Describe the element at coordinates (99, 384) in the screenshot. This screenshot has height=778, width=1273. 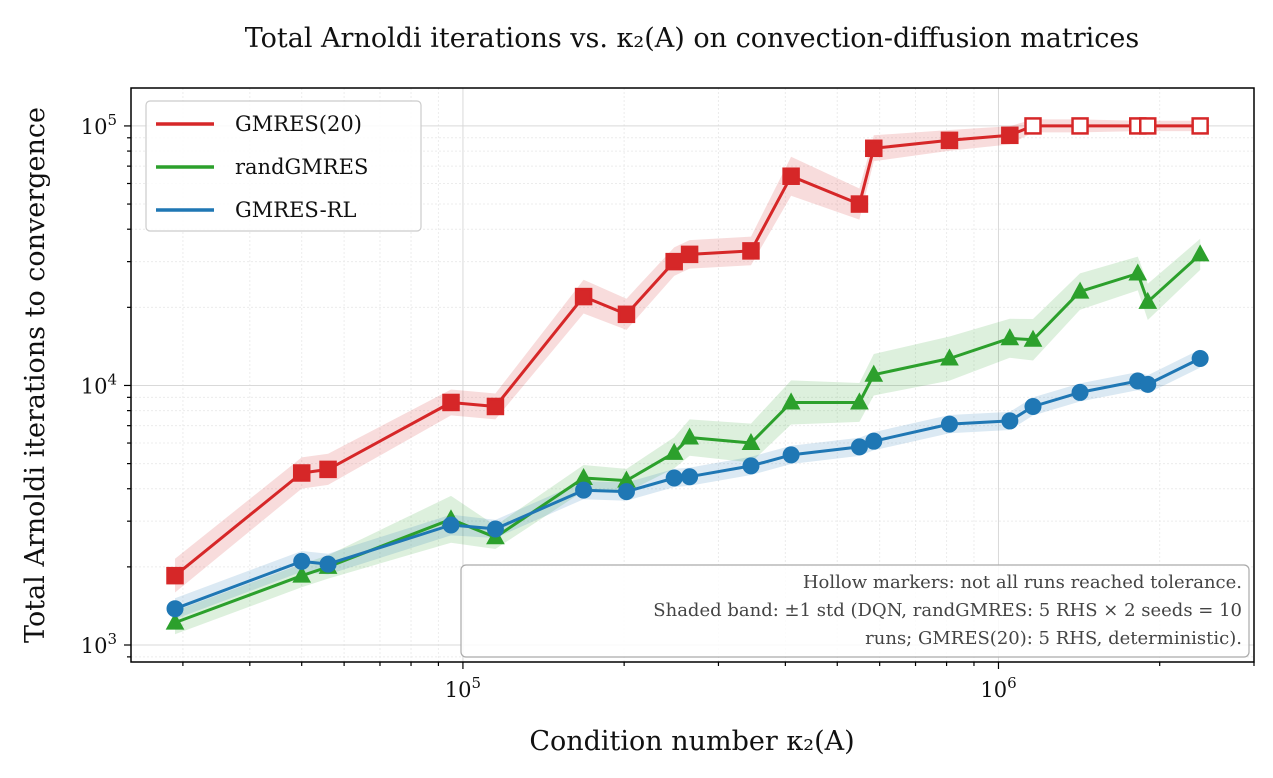
I see `y-tick-label: 10⁴` at that location.